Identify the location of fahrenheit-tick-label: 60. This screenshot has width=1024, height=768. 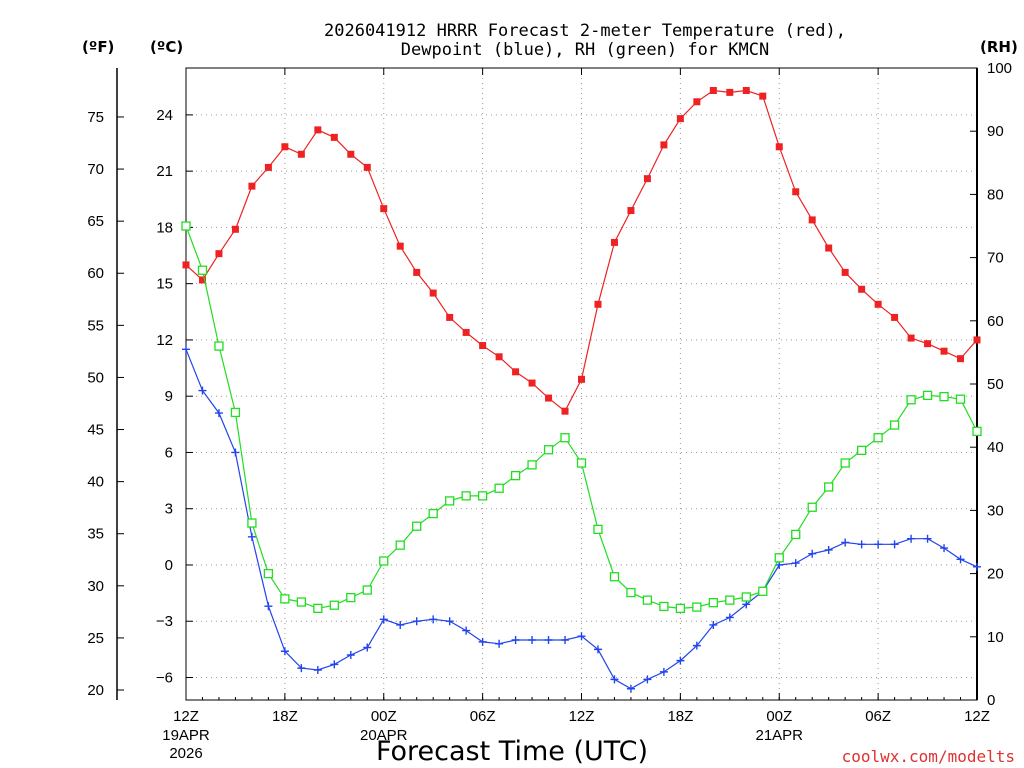
(95, 273).